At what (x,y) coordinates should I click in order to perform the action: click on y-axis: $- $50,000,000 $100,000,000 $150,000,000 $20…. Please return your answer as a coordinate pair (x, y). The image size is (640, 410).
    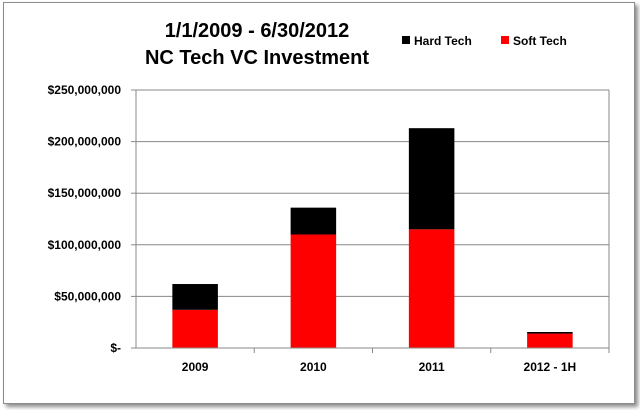
    Looking at the image, I should click on (92, 219).